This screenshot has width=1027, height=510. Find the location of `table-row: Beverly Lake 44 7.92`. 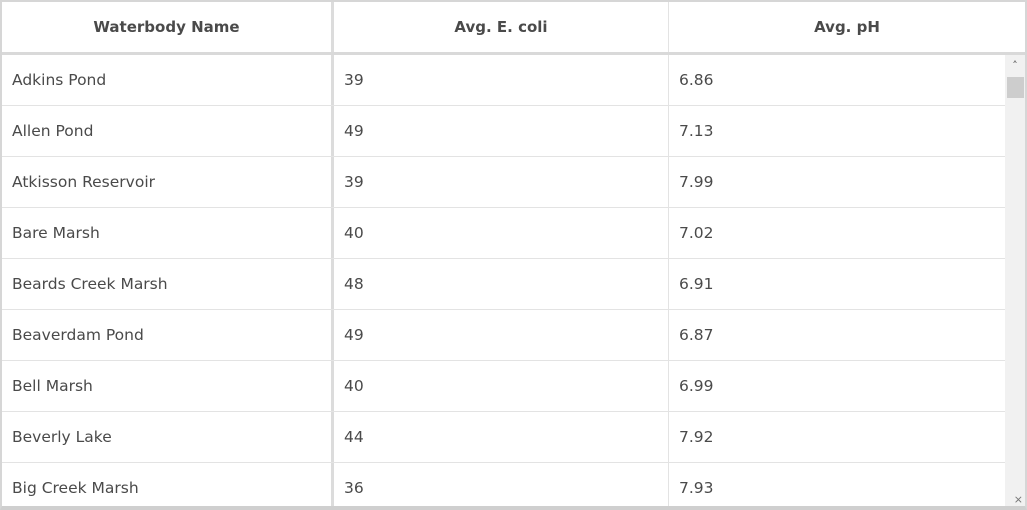

table-row: Beverly Lake 44 7.92 is located at coordinates (503, 437).